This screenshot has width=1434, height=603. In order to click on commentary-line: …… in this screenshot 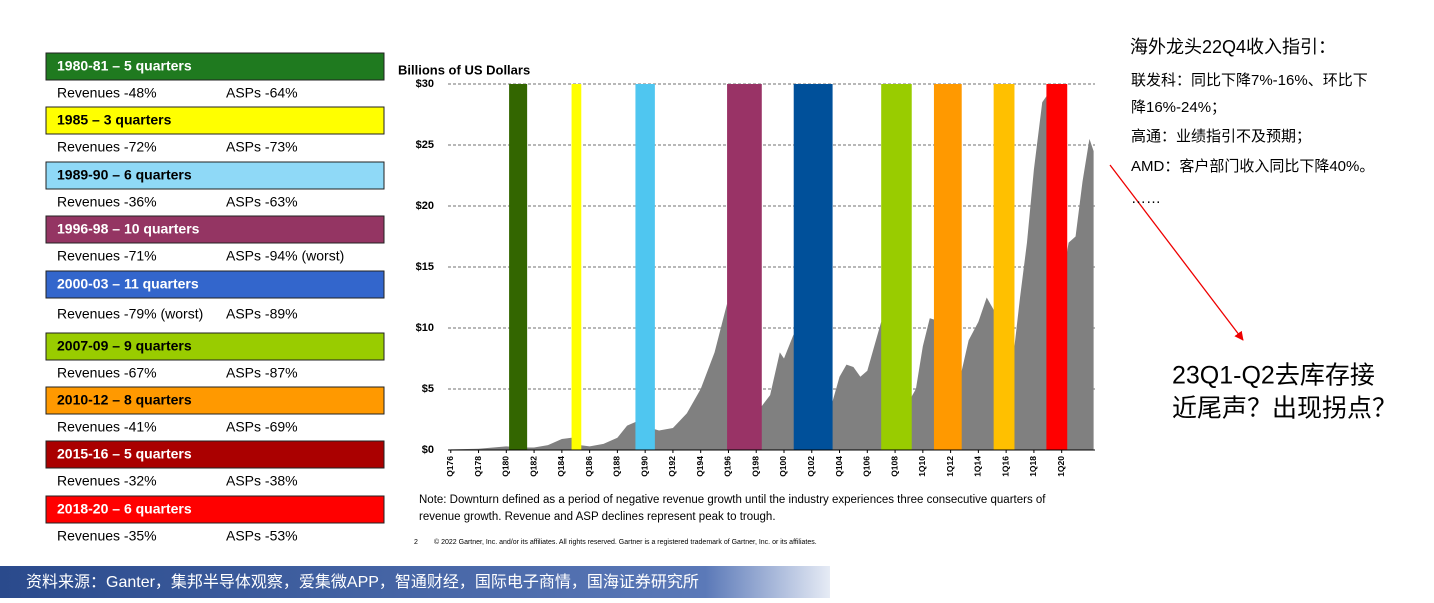, I will do `click(1146, 198)`.